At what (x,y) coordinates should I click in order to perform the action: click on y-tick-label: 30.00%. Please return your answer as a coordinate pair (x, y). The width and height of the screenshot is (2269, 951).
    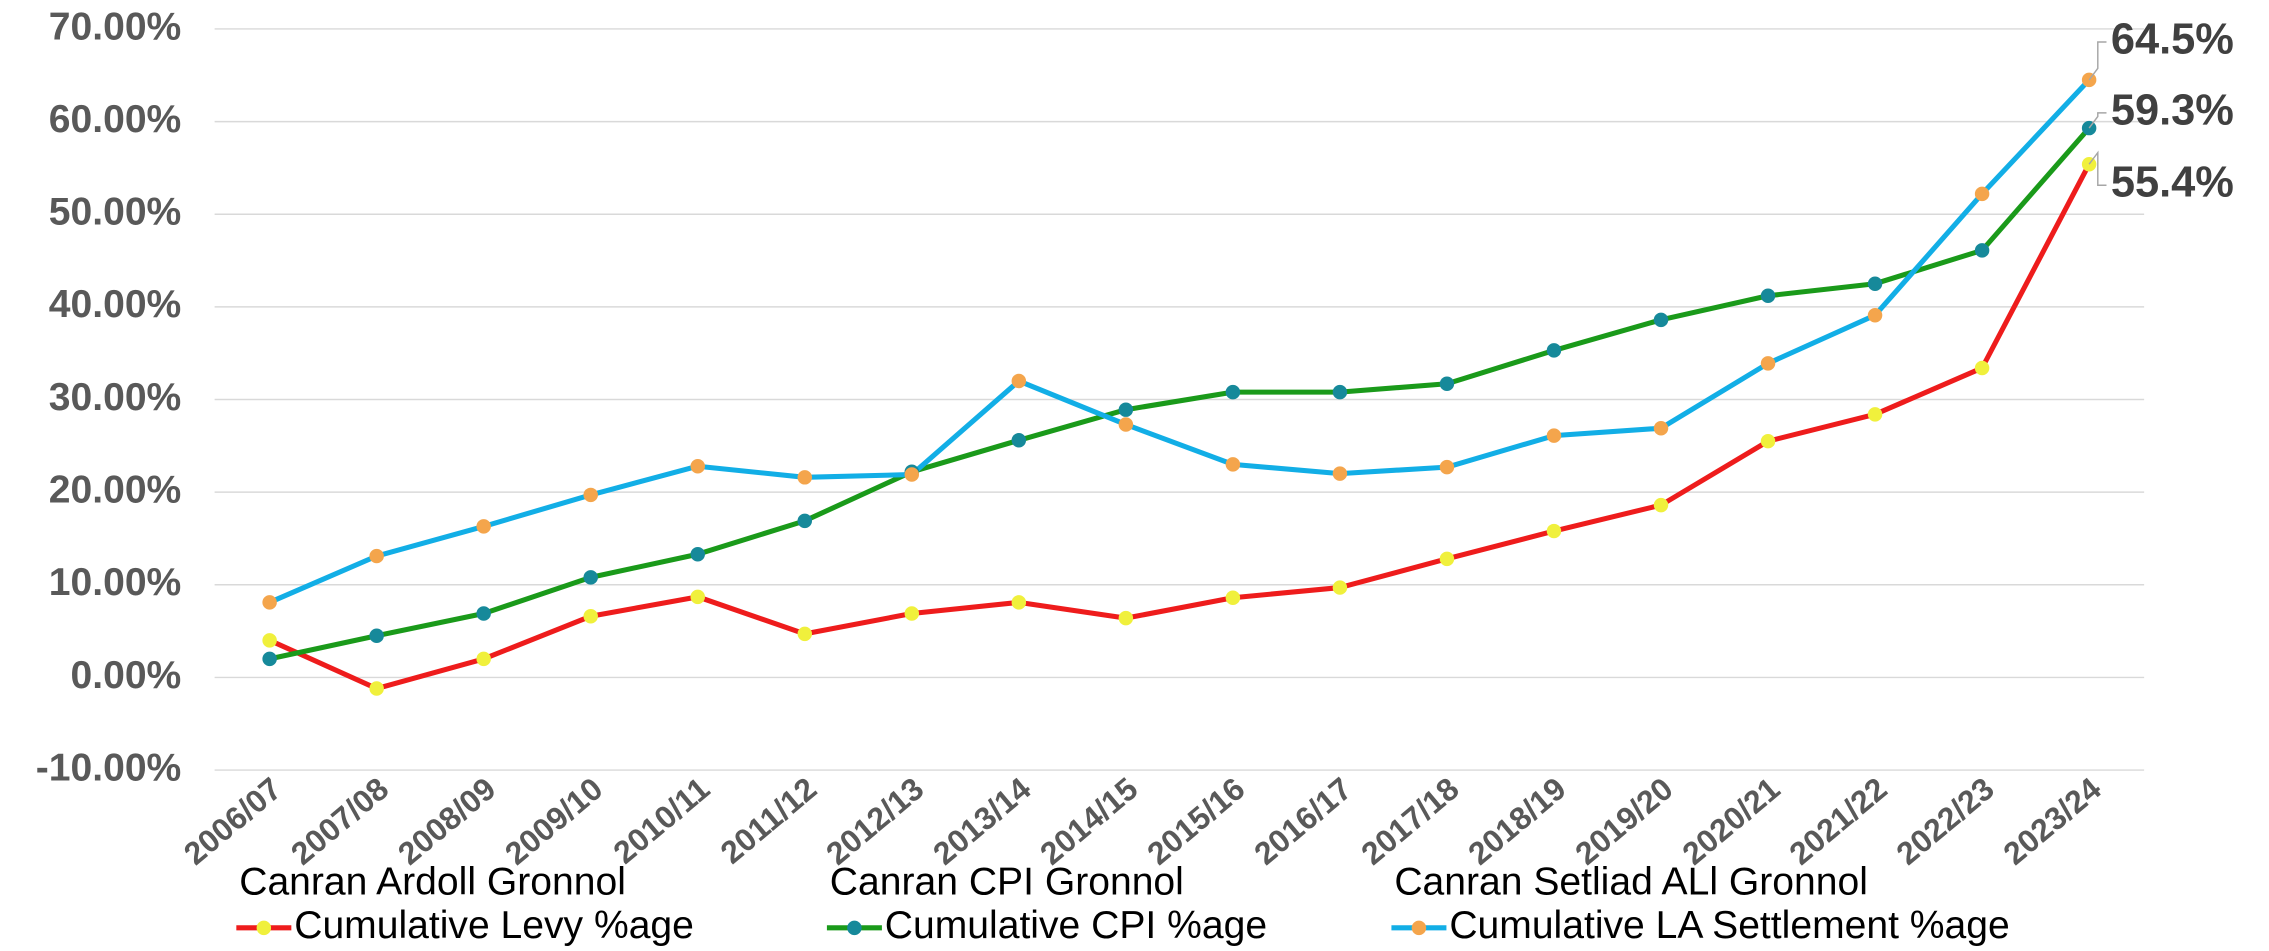
    Looking at the image, I should click on (115, 397).